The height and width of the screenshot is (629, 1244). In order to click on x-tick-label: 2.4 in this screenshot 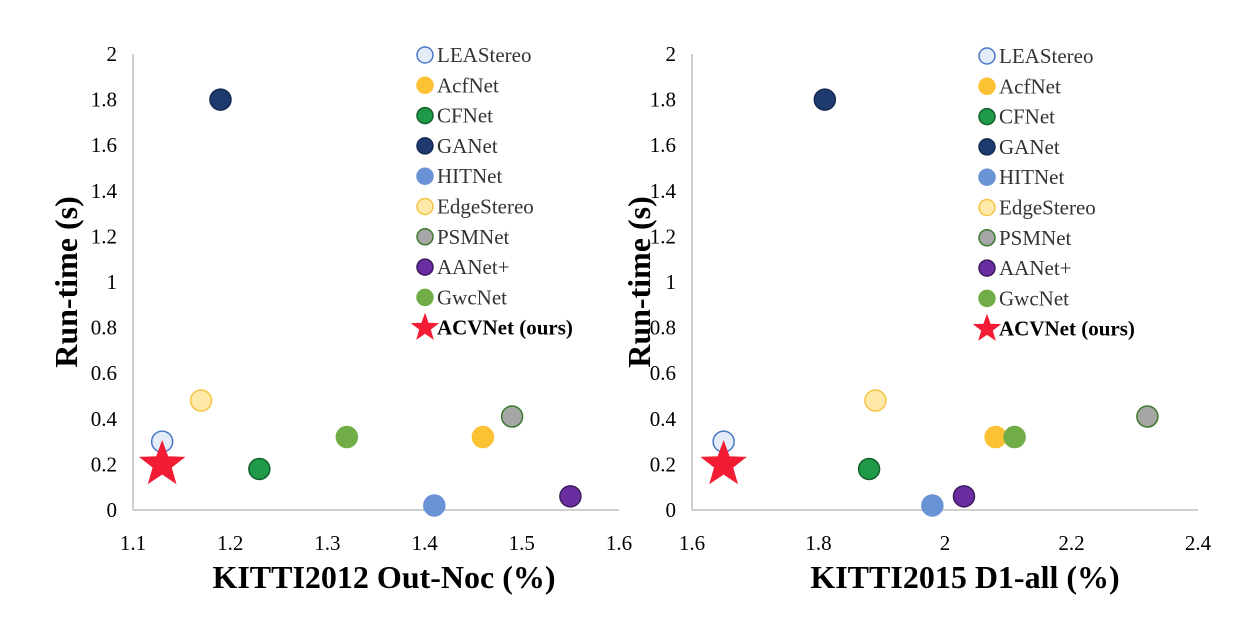, I will do `click(1198, 543)`.